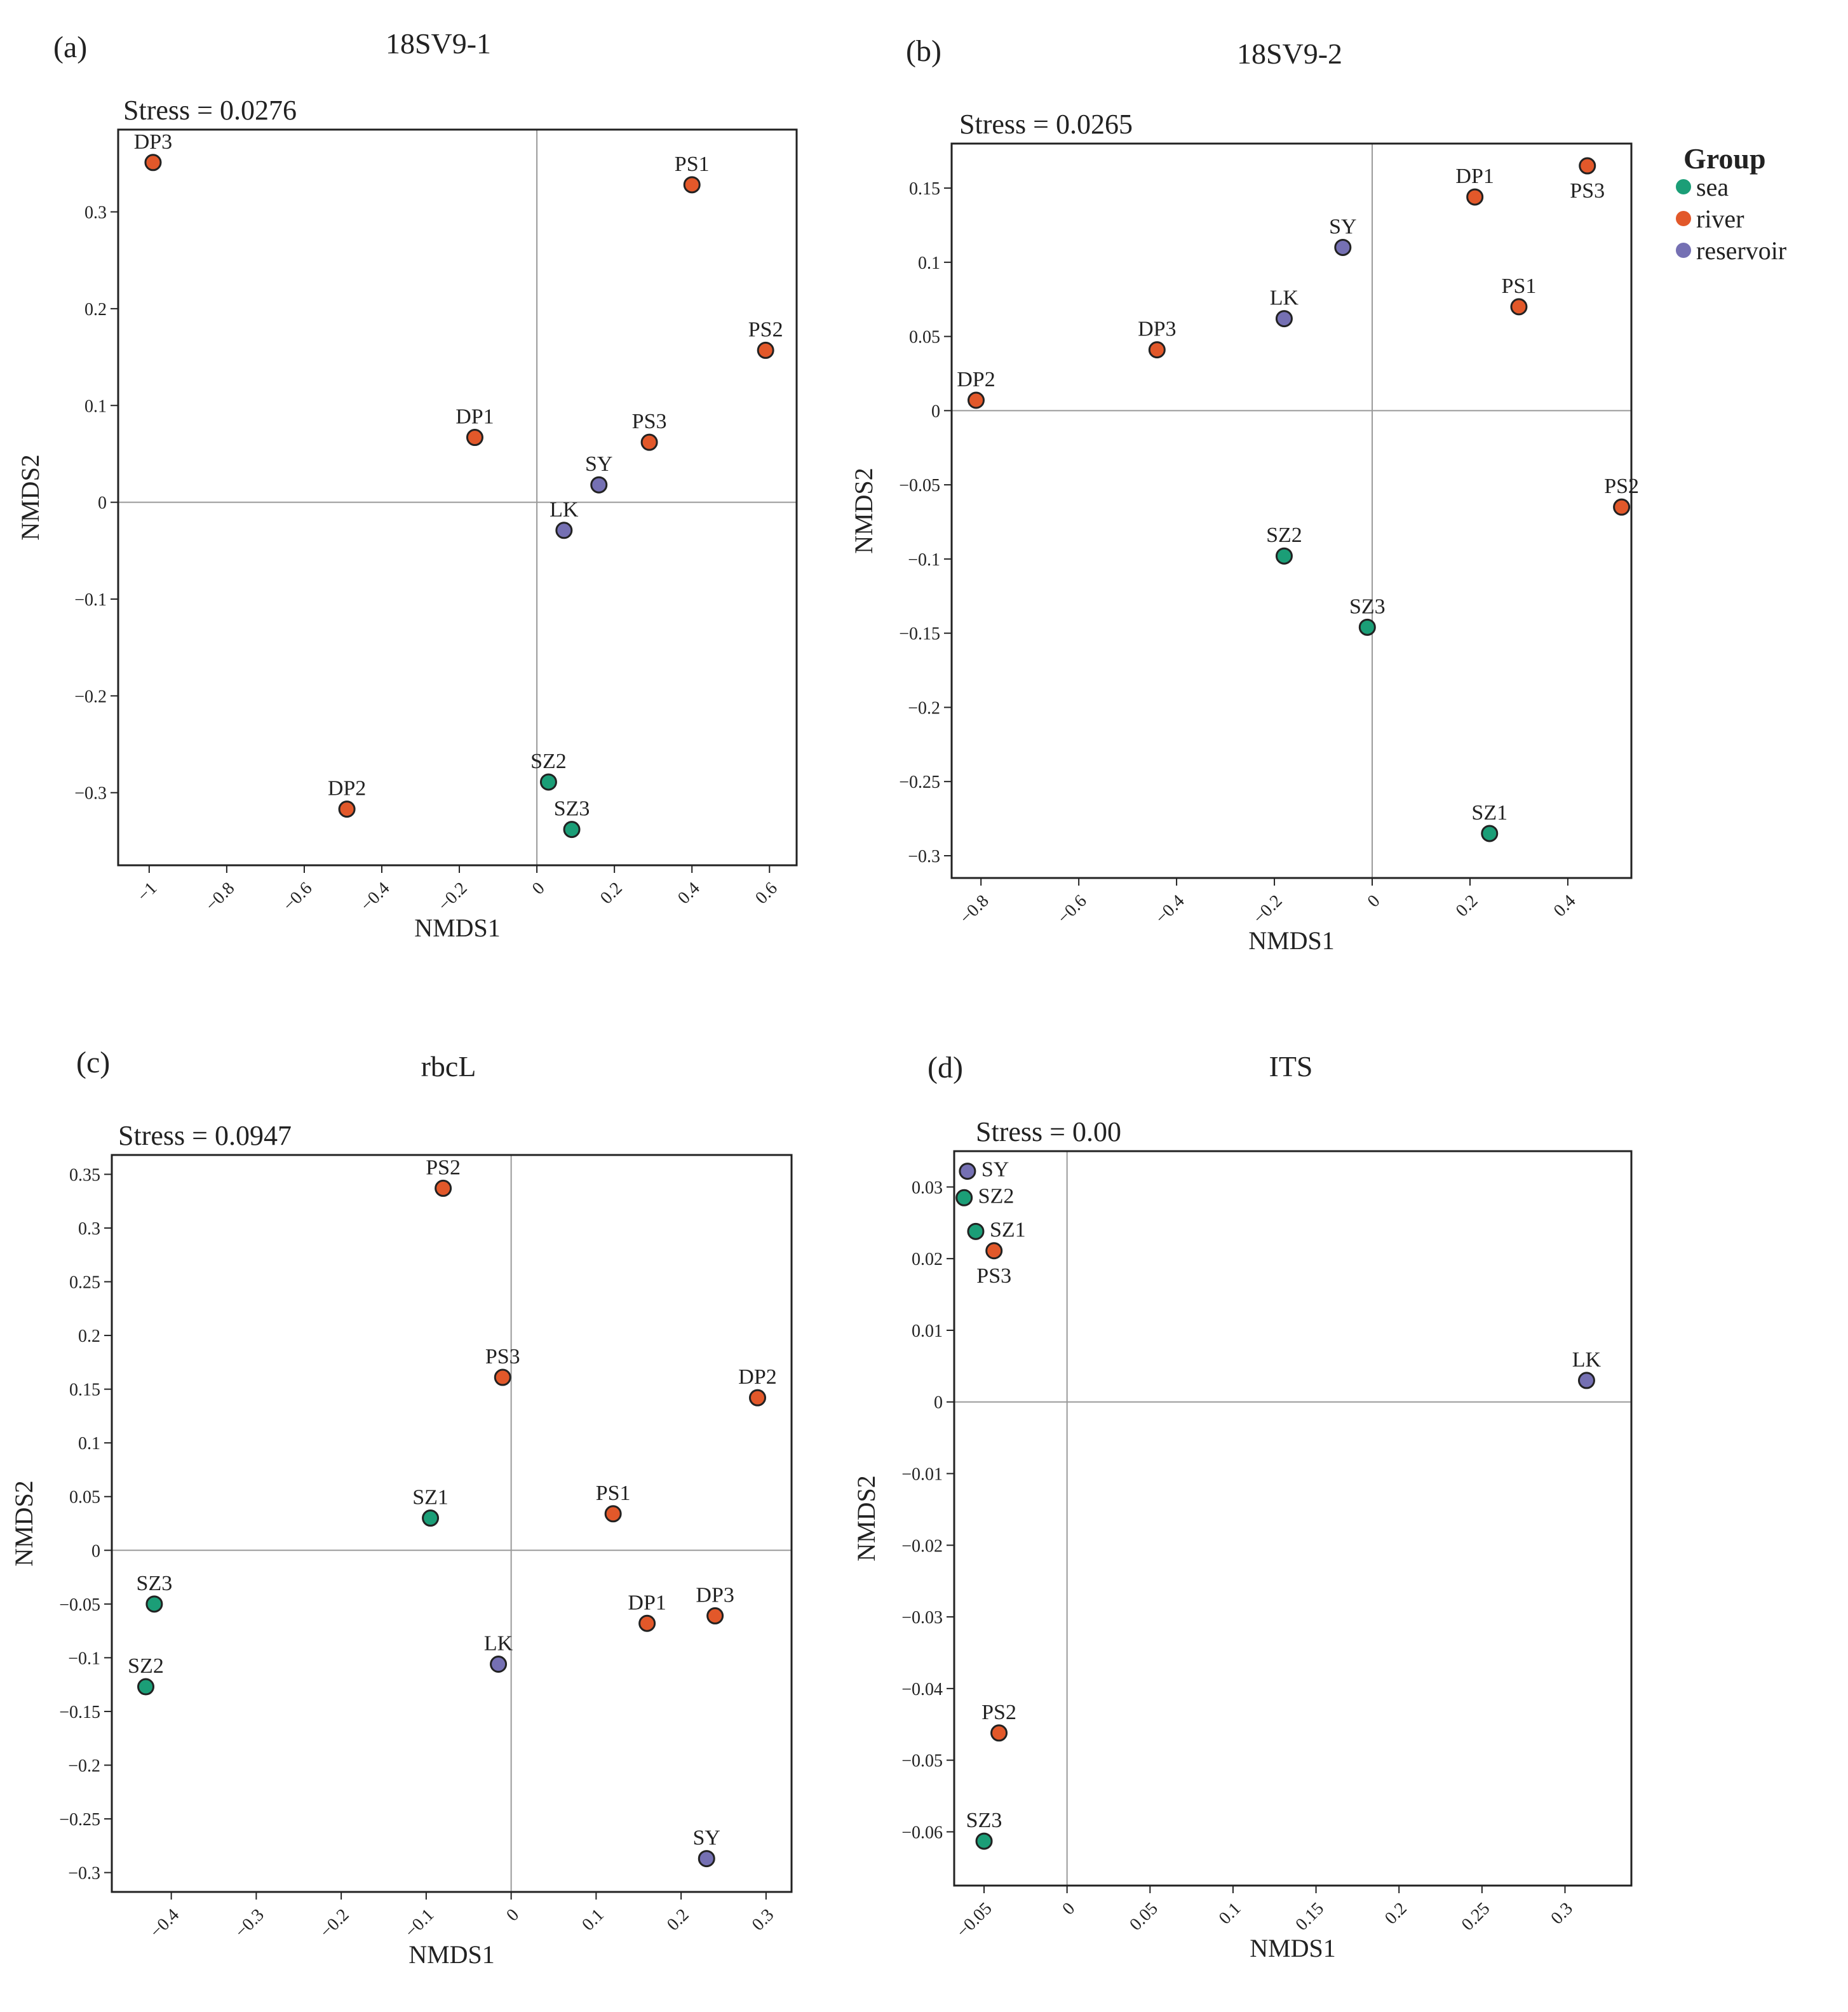  What do you see at coordinates (922, 1618) in the screenshot?
I see `y-tick-label: −0.03` at bounding box center [922, 1618].